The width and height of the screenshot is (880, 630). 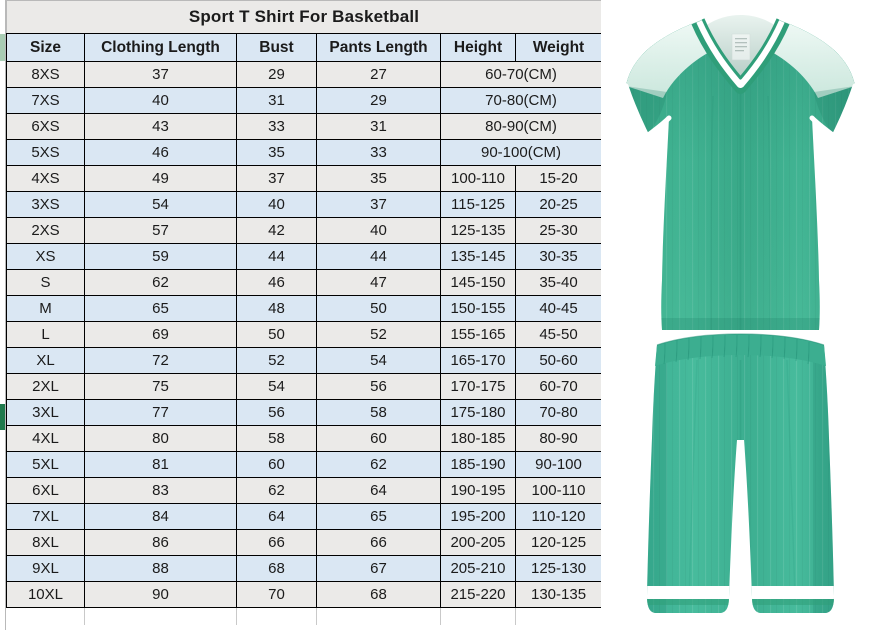 I want to click on table-row: 3XL 77 56 58 175-180 70-80, so click(x=304, y=412).